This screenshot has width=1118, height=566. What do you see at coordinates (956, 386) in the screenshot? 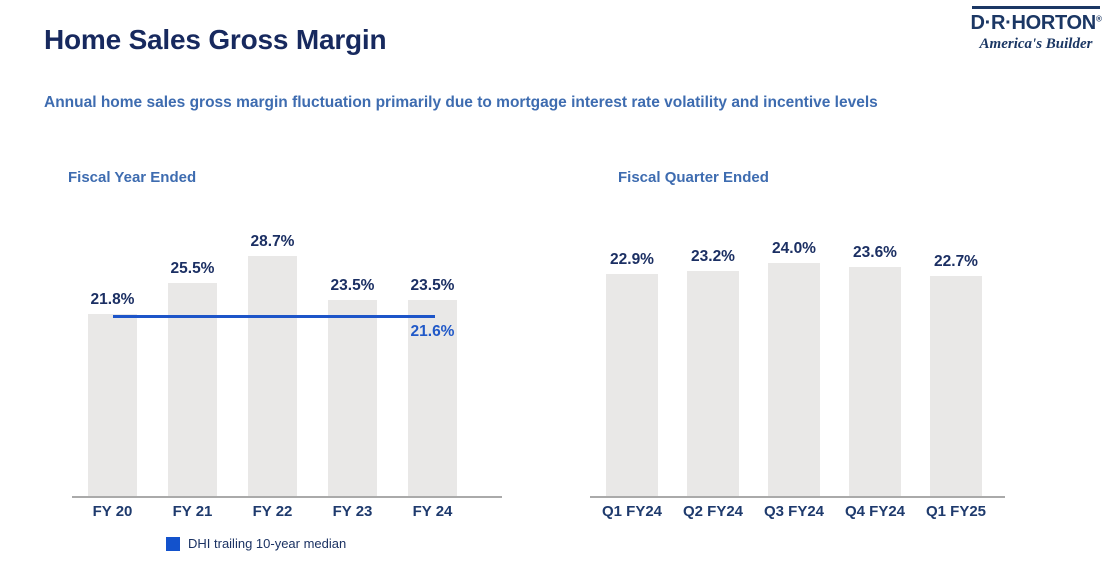
I see `bar-q1-fy25` at bounding box center [956, 386].